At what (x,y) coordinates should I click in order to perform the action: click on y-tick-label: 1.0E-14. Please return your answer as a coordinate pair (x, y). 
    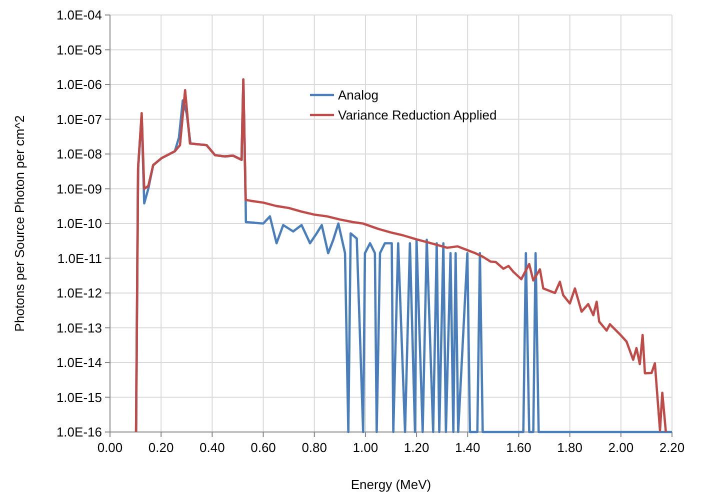
    Looking at the image, I should click on (79, 362).